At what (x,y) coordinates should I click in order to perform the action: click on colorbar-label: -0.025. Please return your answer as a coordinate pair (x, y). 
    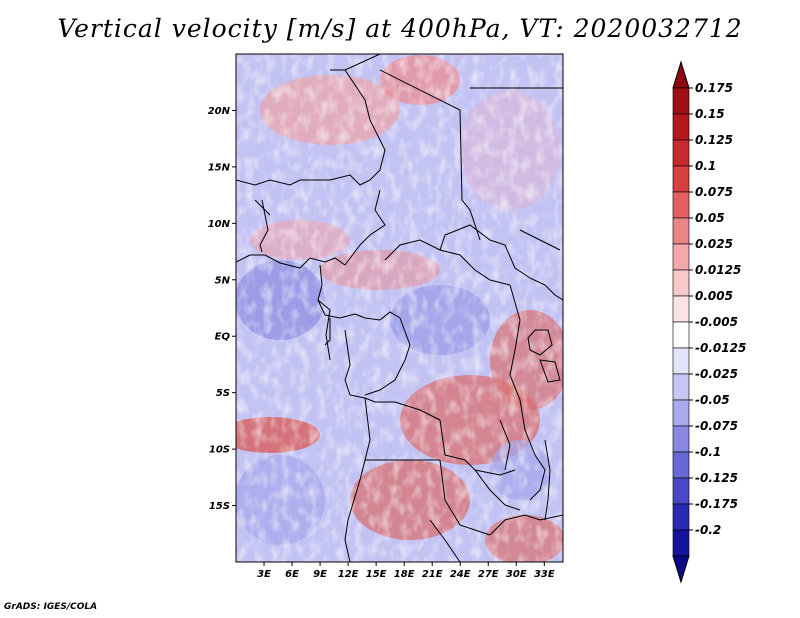
    Looking at the image, I should click on (716, 374).